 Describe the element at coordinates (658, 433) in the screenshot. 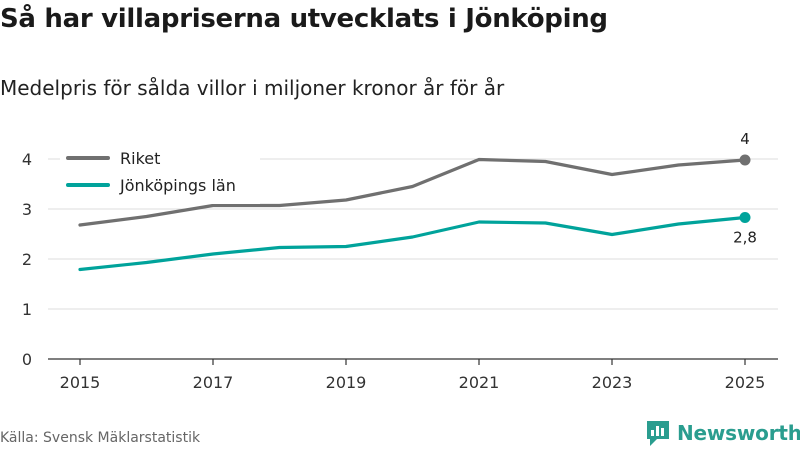

I see `newsworthy-logo-icon` at that location.